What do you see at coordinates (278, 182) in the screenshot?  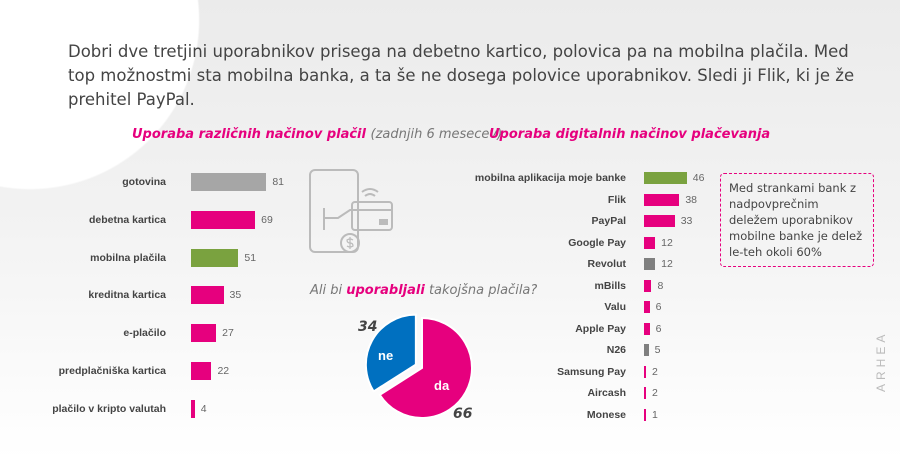 I see `value-label: 81` at bounding box center [278, 182].